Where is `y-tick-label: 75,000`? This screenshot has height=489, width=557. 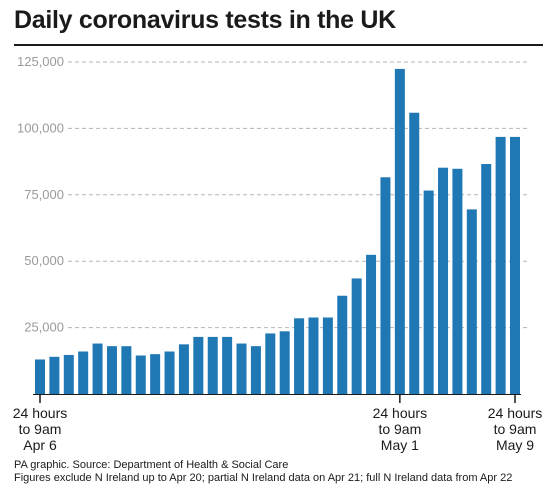
y-tick-label: 75,000 is located at coordinates (44, 194).